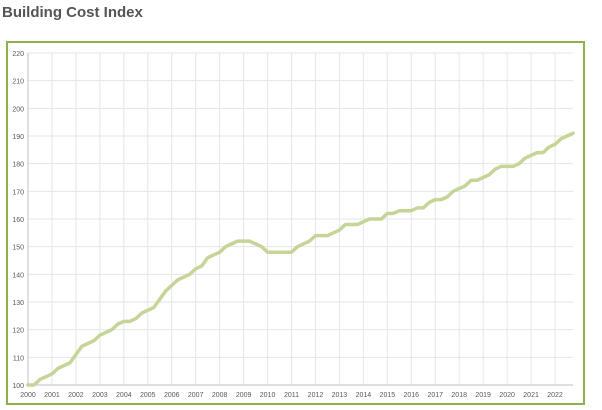 The width and height of the screenshot is (602, 410). Describe the element at coordinates (18, 109) in the screenshot. I see `y-tick-label: 200` at that location.